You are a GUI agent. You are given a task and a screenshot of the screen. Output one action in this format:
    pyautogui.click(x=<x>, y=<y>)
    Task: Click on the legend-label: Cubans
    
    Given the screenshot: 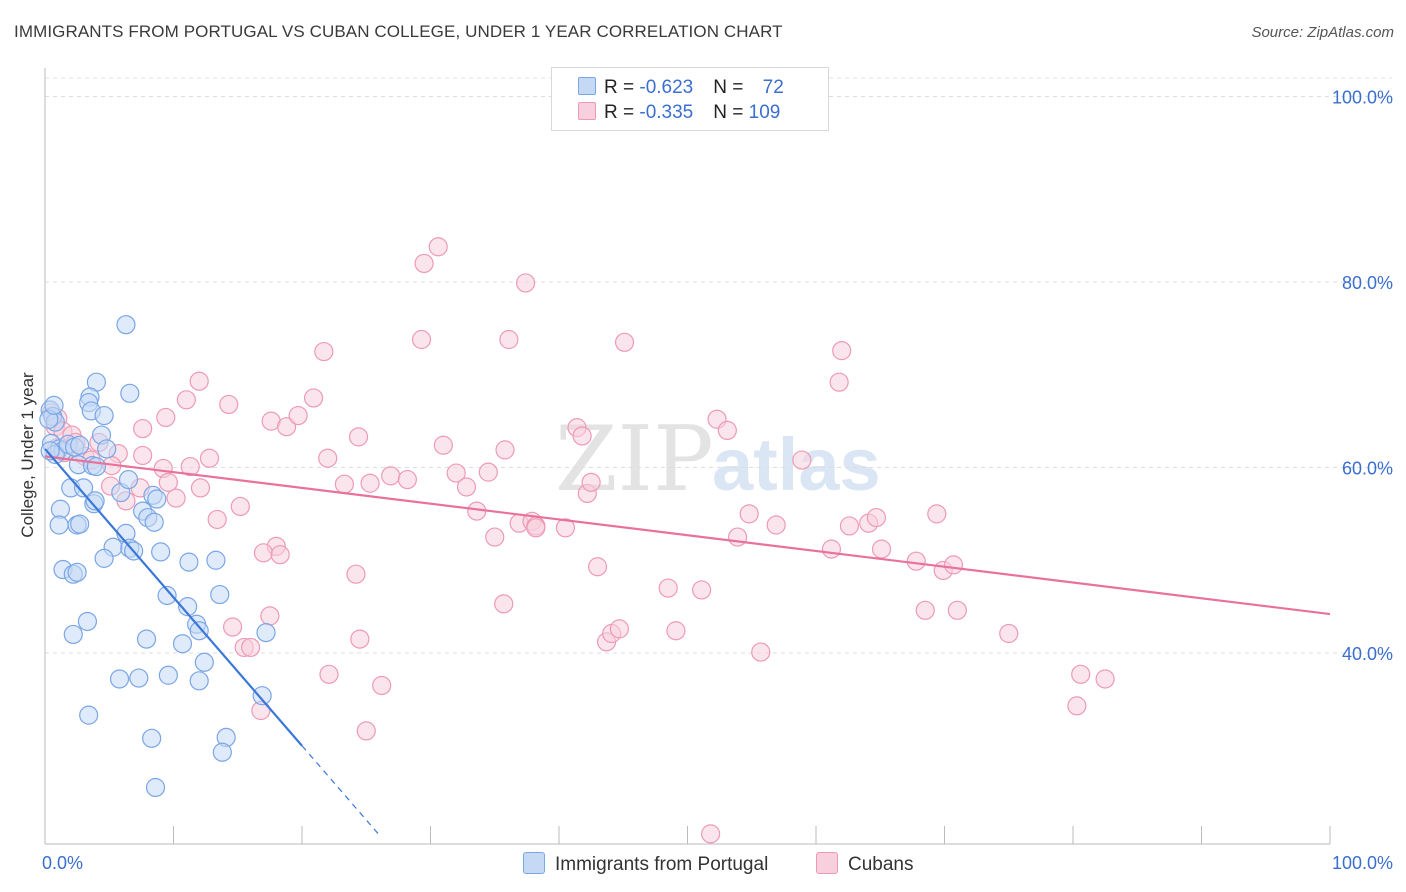 What is the action you would take?
    pyautogui.click(x=881, y=864)
    